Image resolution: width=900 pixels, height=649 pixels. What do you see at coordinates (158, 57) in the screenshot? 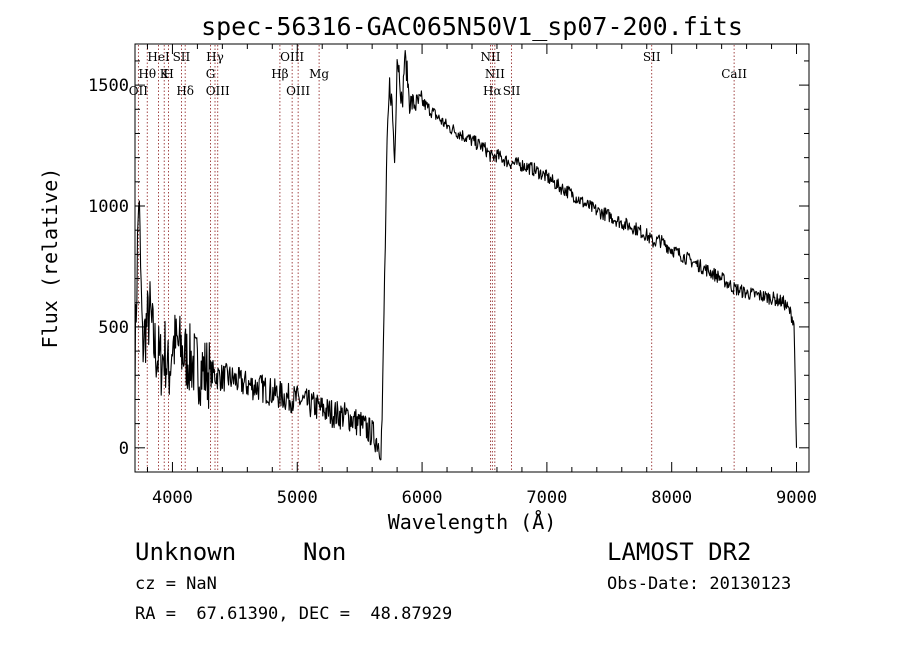
I see `line-marker-label: HeI` at bounding box center [158, 57].